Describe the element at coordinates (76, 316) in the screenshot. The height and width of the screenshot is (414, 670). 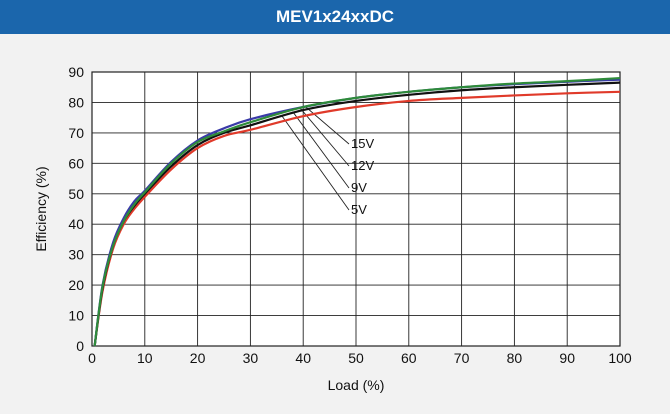
I see `y-tick-label: 10` at that location.